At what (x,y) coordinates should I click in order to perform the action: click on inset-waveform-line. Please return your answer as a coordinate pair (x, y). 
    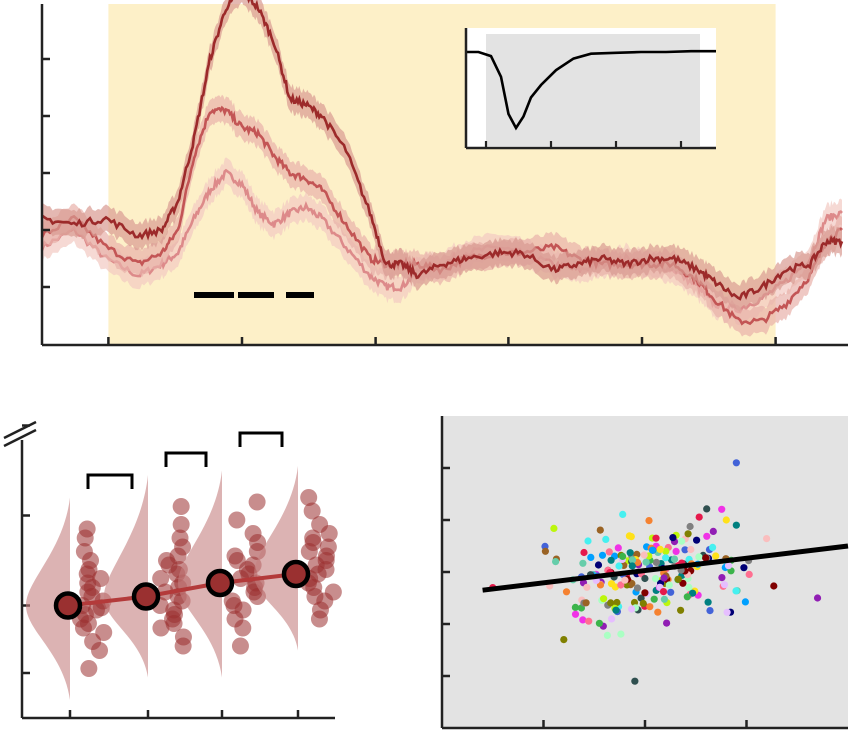
    Looking at the image, I should click on (591, 90).